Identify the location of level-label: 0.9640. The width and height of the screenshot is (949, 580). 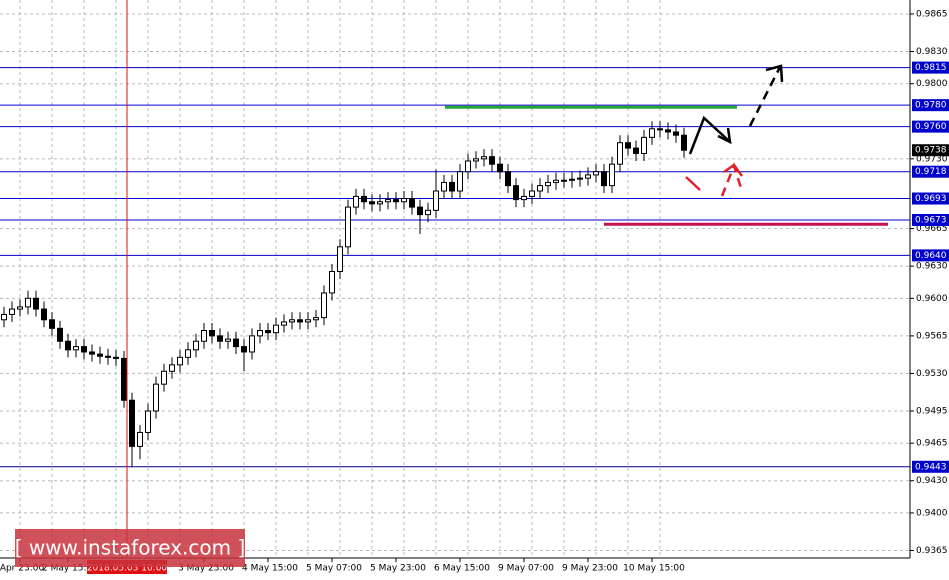
(931, 256).